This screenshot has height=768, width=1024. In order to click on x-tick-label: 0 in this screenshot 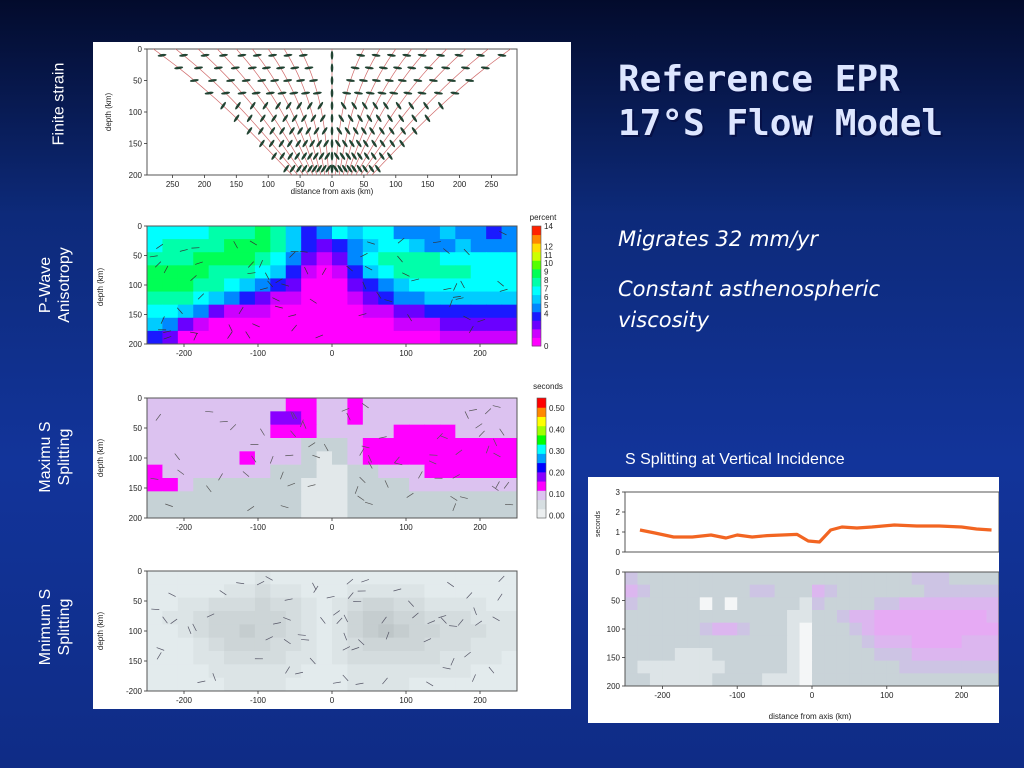, I will do `click(332, 184)`.